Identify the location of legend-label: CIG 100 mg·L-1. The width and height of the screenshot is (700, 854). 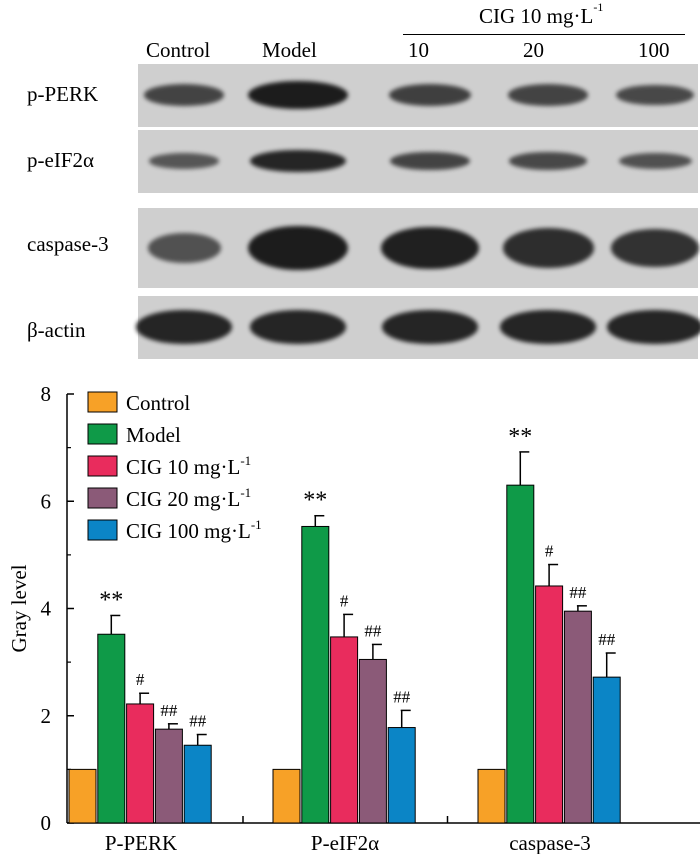
(194, 530).